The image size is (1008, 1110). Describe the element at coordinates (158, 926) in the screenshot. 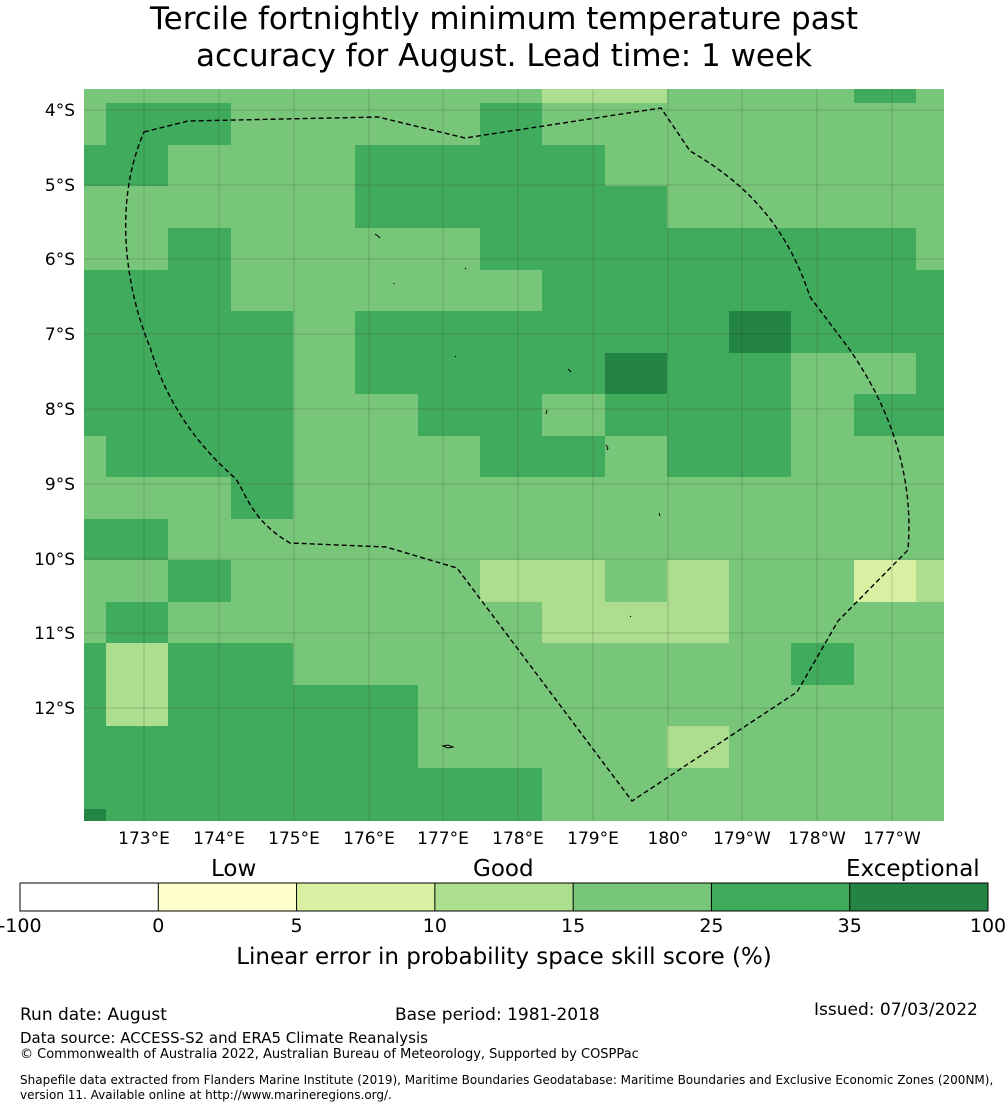

I see `colorbar-tick-label: 0` at that location.